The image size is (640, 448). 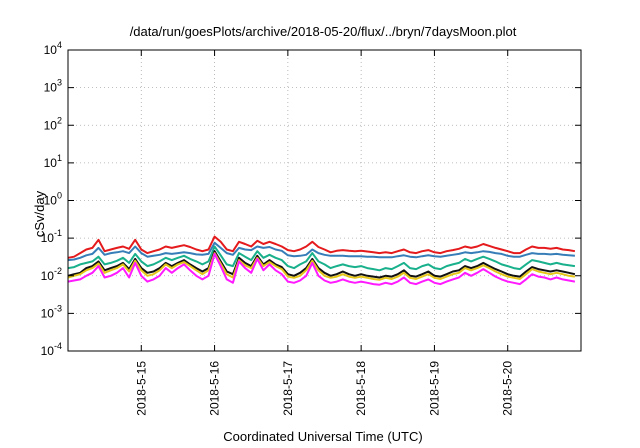 What do you see at coordinates (361, 388) in the screenshot?
I see `x-tick-label: 2018-5-18` at bounding box center [361, 388].